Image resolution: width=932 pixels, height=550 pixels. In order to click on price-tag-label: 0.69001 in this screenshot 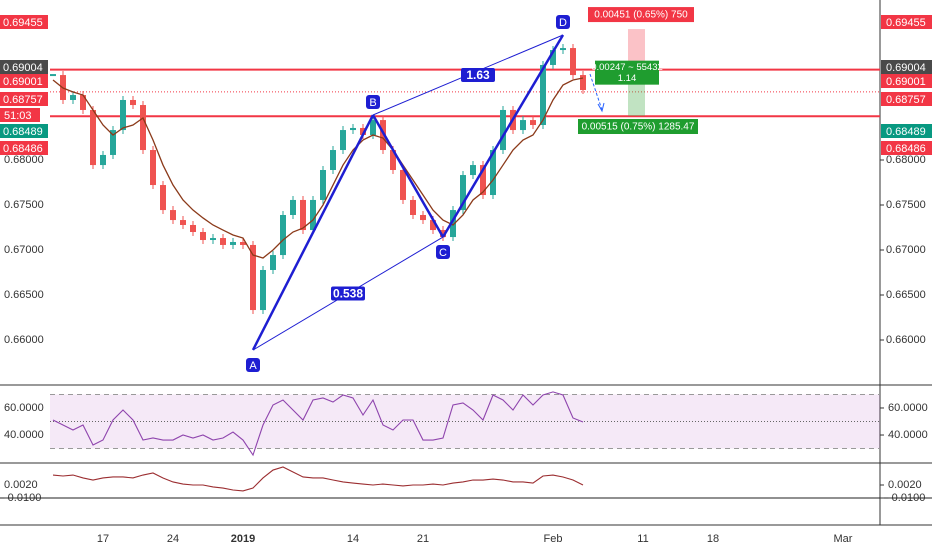, I will do `click(23, 82)`.